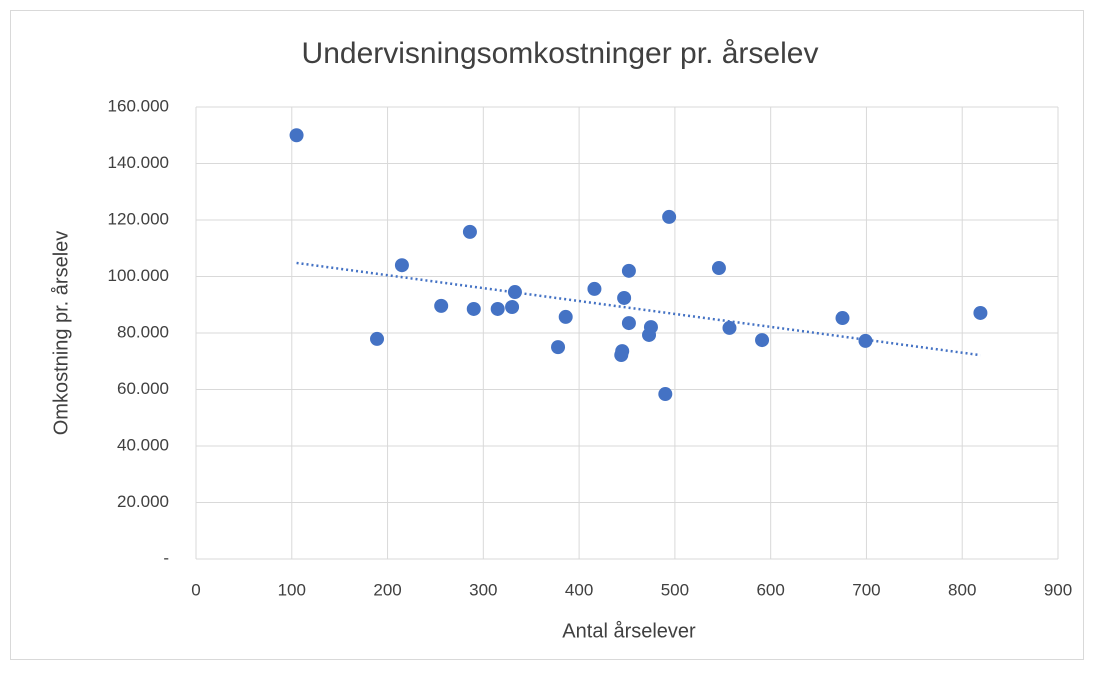  Describe the element at coordinates (675, 589) in the screenshot. I see `x-tick-label: 500` at that location.